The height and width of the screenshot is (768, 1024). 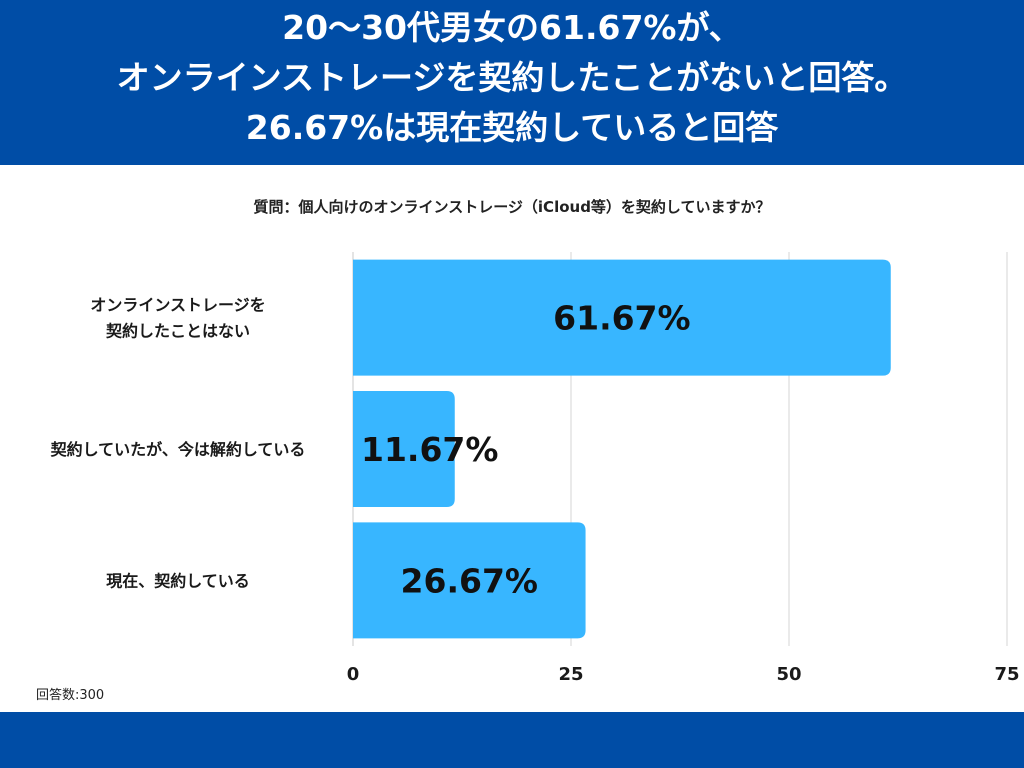 I want to click on category-label: 契約したことはない, so click(x=177, y=331).